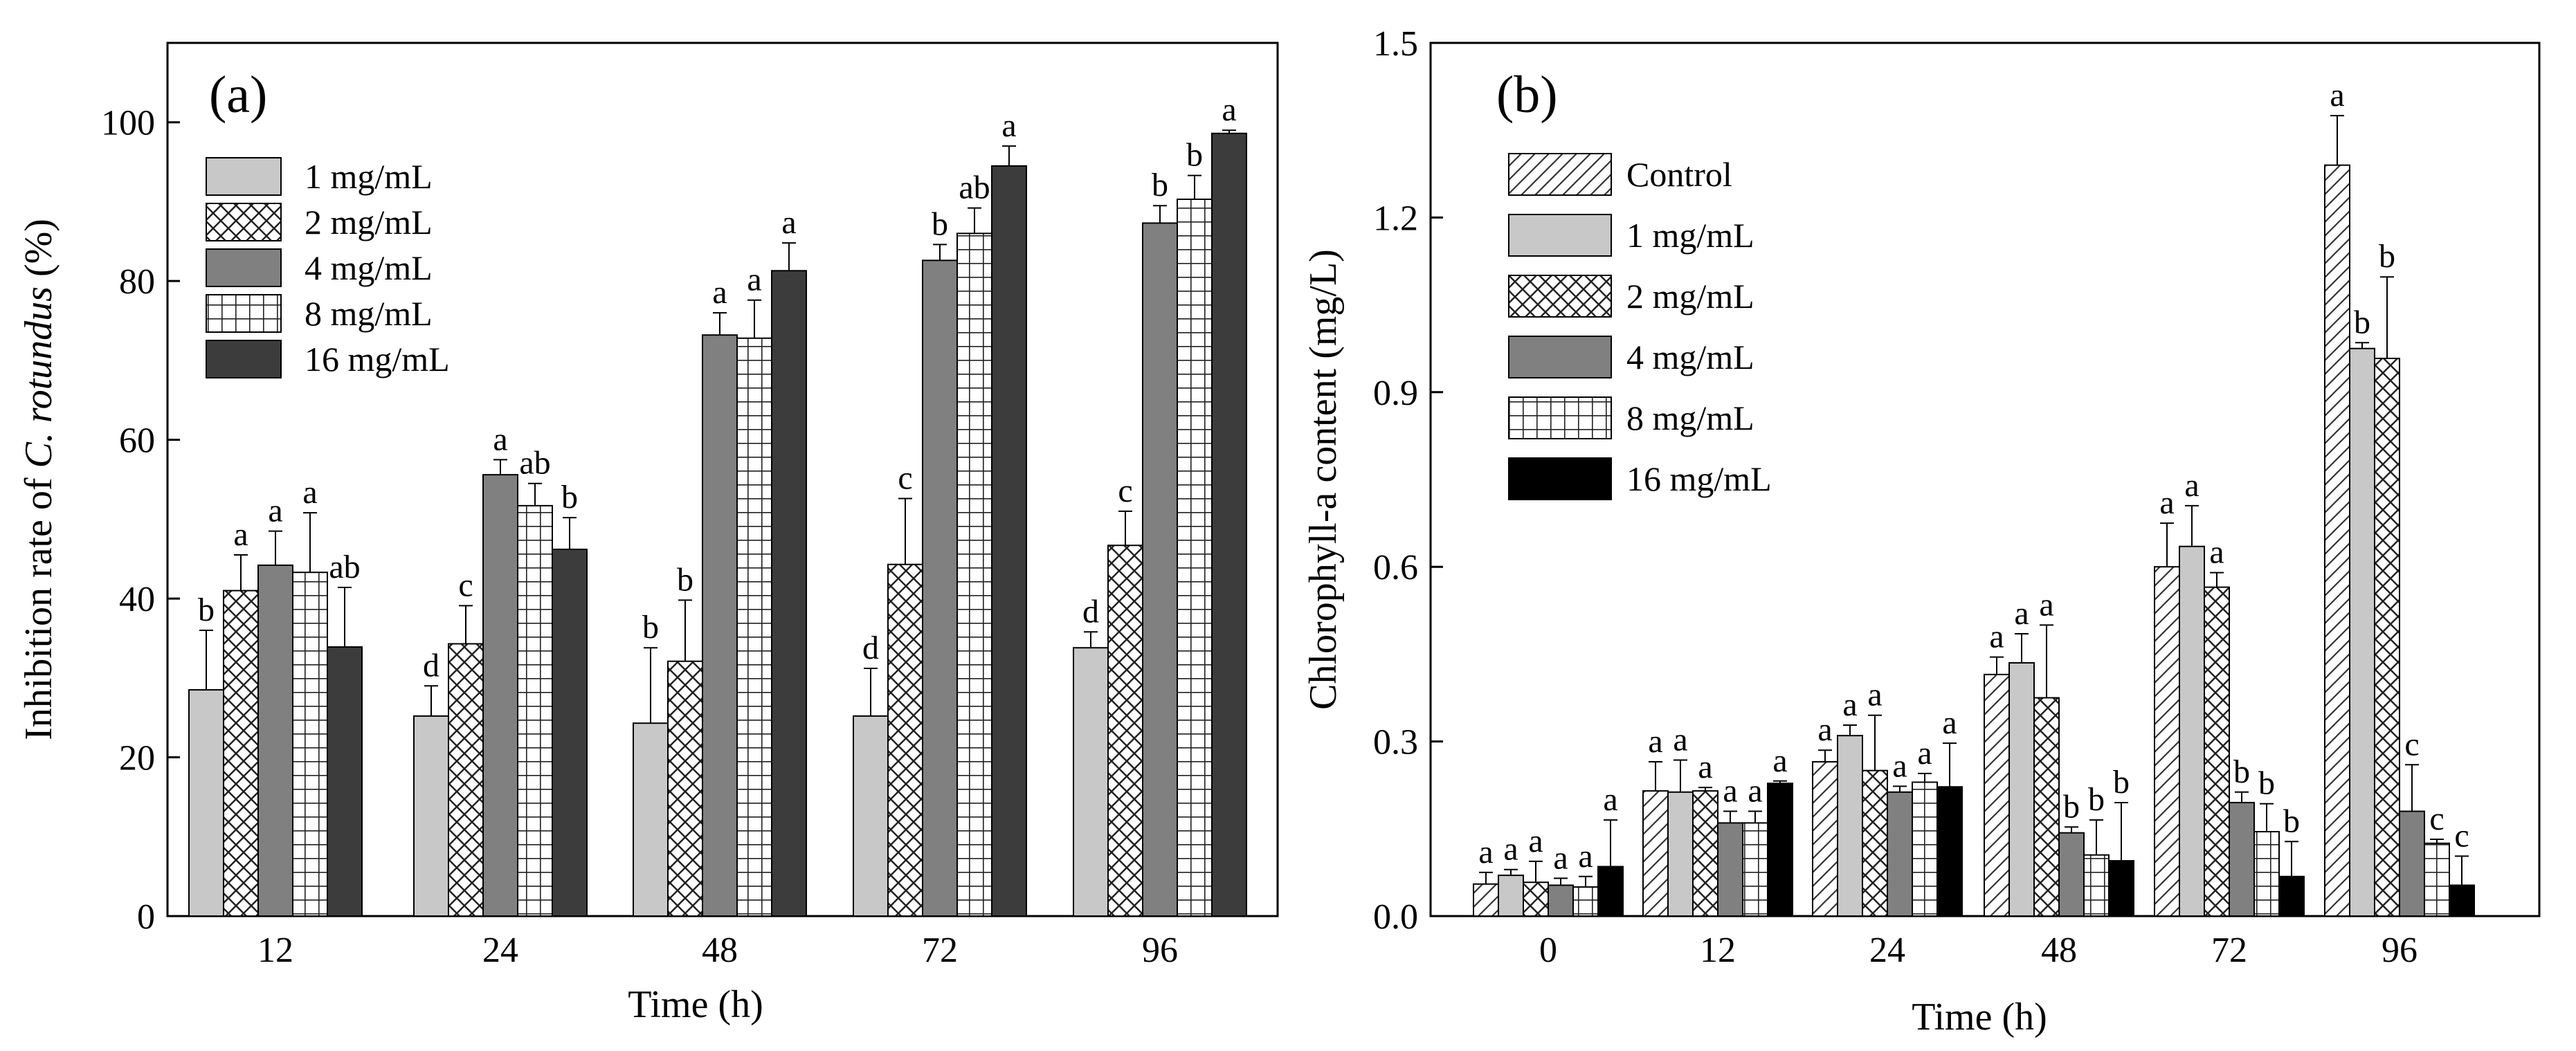  What do you see at coordinates (1527, 95) in the screenshot?
I see `panel-label-b: (b)` at bounding box center [1527, 95].